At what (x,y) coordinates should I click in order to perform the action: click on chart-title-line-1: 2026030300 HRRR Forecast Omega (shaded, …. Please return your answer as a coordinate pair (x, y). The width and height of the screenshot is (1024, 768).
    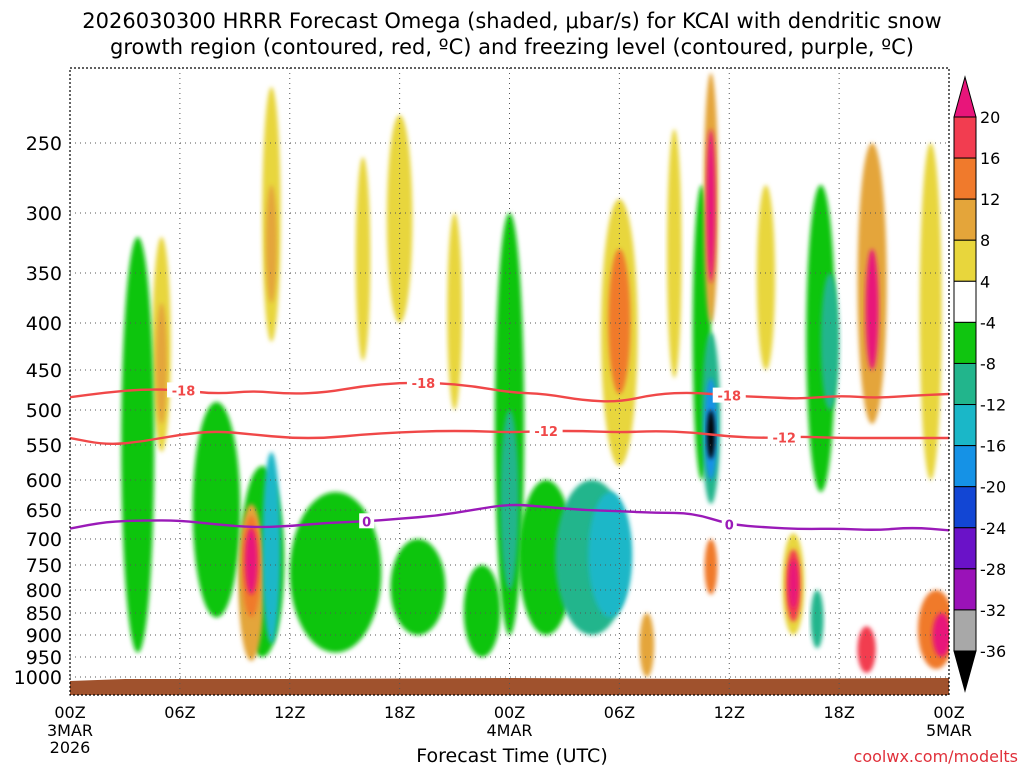
    Looking at the image, I should click on (512, 21).